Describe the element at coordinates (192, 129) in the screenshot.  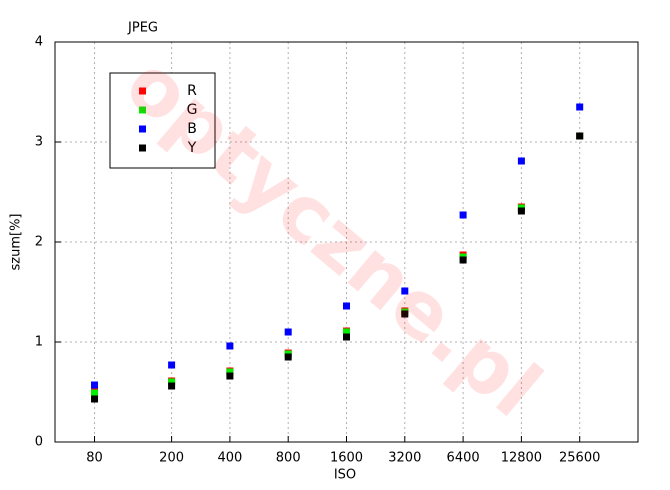
I see `legend-label: B` at that location.